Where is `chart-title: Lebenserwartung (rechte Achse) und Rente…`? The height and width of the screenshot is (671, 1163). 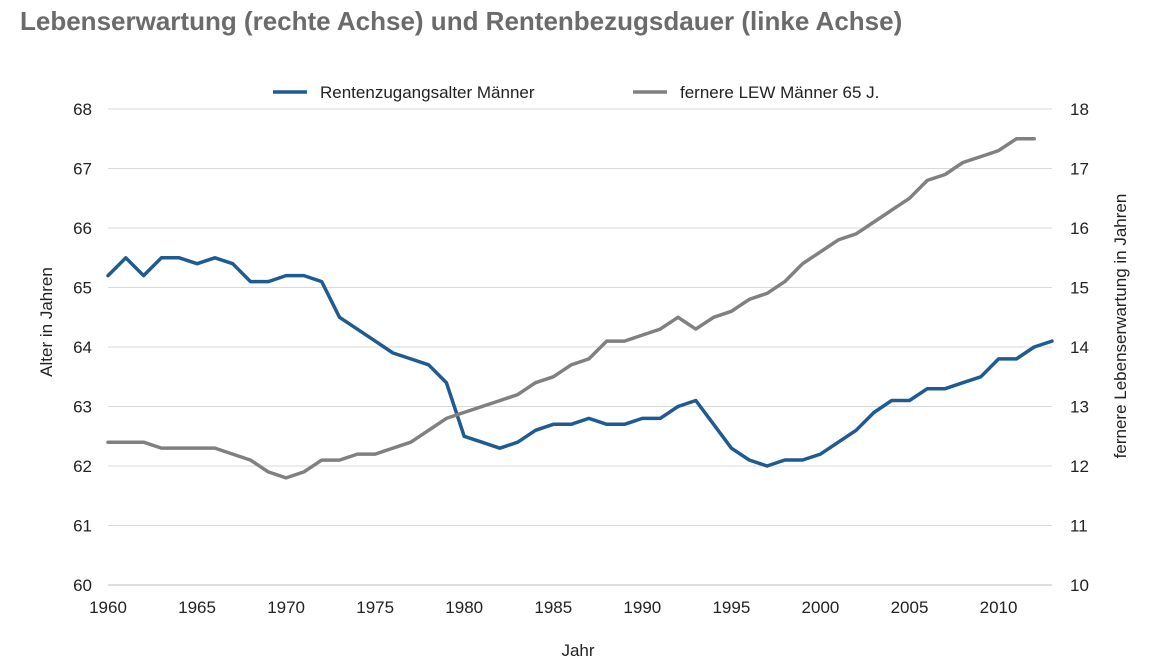
chart-title: Lebenserwartung (rechte Achse) und Rente… is located at coordinates (461, 21).